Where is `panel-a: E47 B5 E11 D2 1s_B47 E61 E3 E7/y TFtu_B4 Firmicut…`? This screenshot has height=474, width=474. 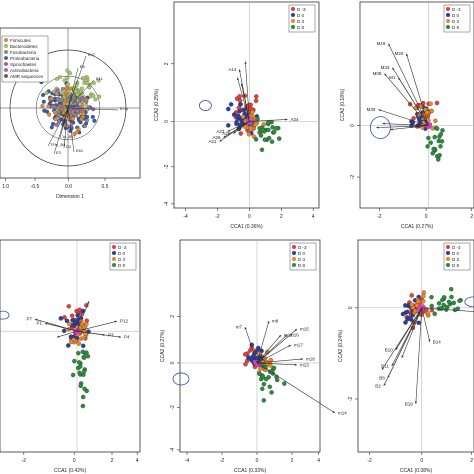 panel-a: E47 B5 E11 D2 1s_B47 E61 E3 E7/y TFtu_B4 Firmicut… is located at coordinates (70, 113).